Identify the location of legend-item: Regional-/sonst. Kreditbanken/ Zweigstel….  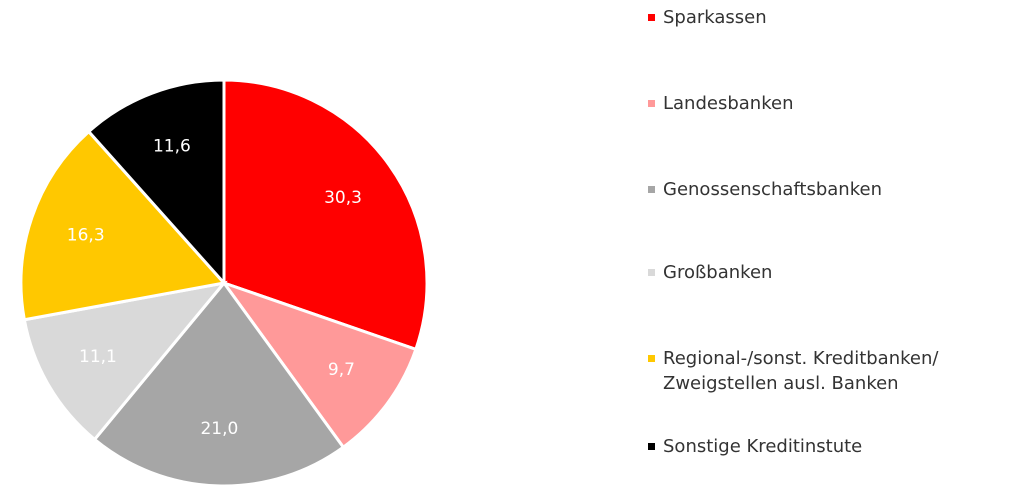
(825, 371).